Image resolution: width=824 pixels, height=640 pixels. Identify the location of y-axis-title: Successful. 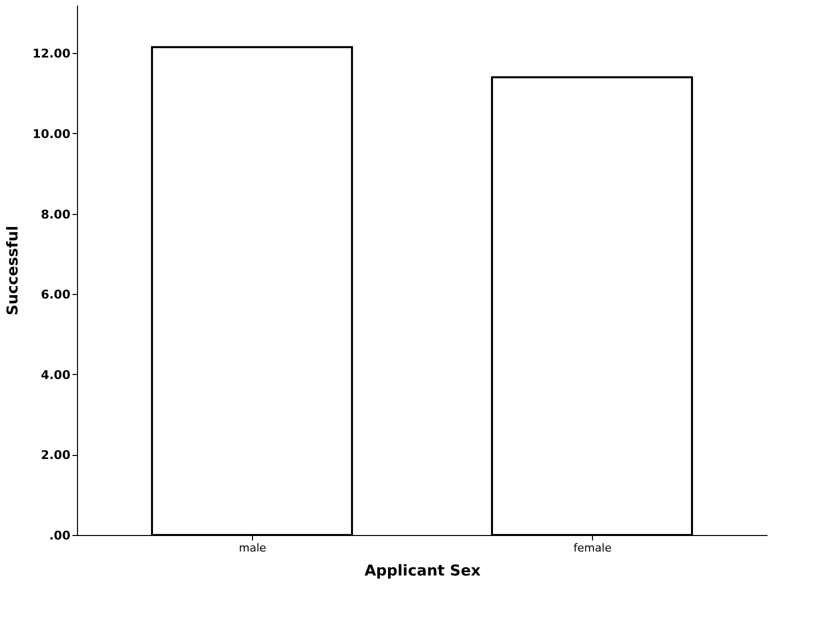
(13, 271).